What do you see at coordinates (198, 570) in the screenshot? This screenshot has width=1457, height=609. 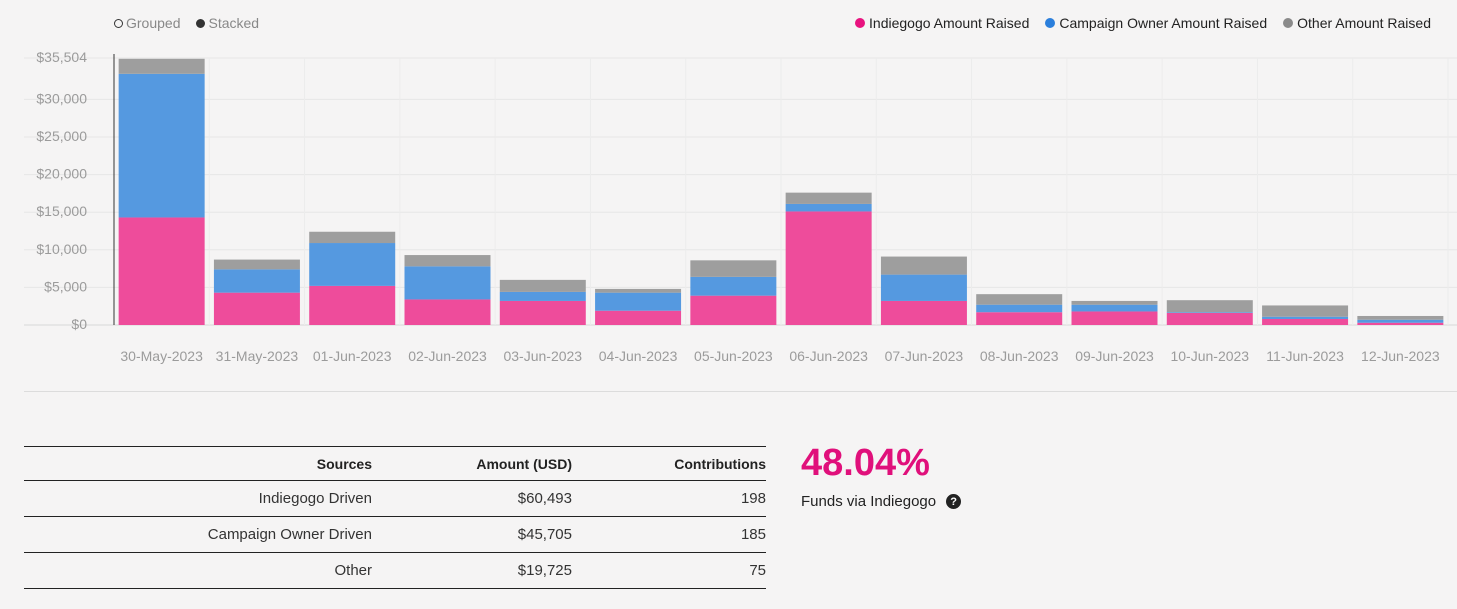 I see `source-name: Other` at bounding box center [198, 570].